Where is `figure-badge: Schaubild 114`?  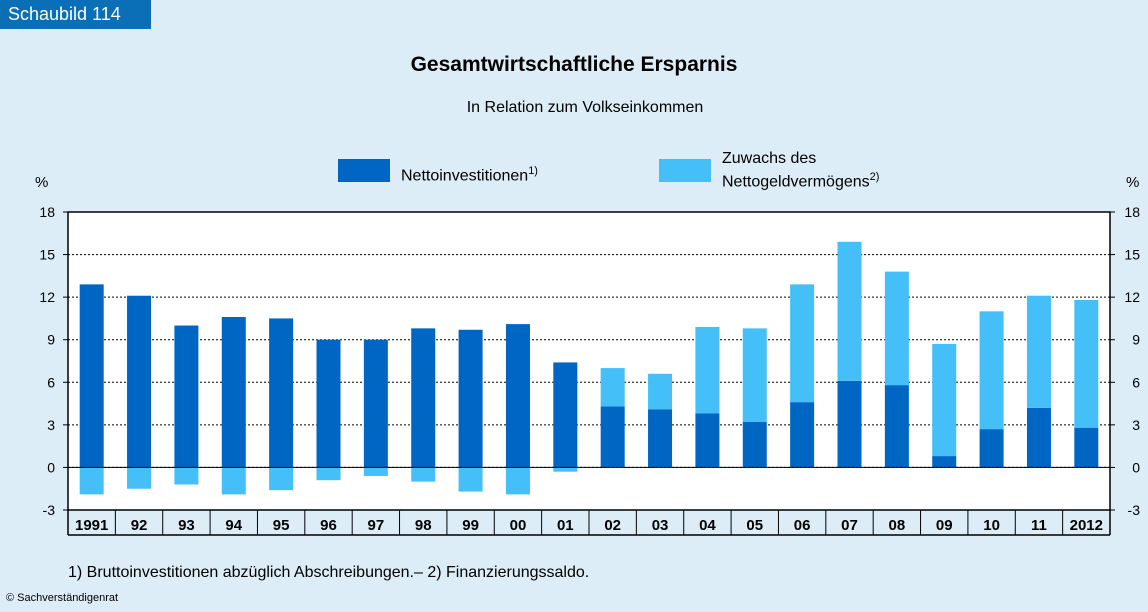
figure-badge: Schaubild 114 is located at coordinates (75, 14).